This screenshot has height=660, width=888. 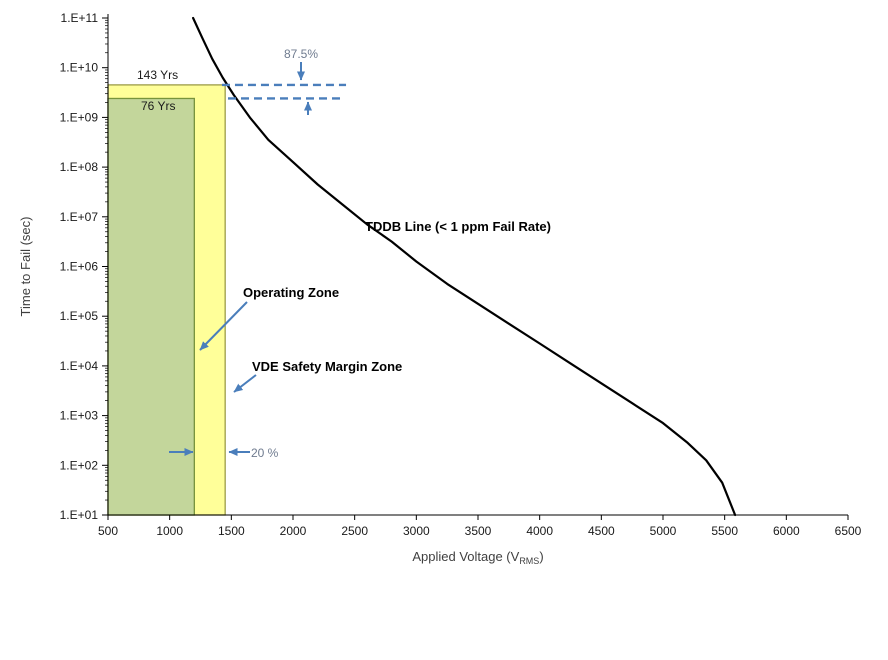 I want to click on vde-zone-arrow, so click(x=245, y=383).